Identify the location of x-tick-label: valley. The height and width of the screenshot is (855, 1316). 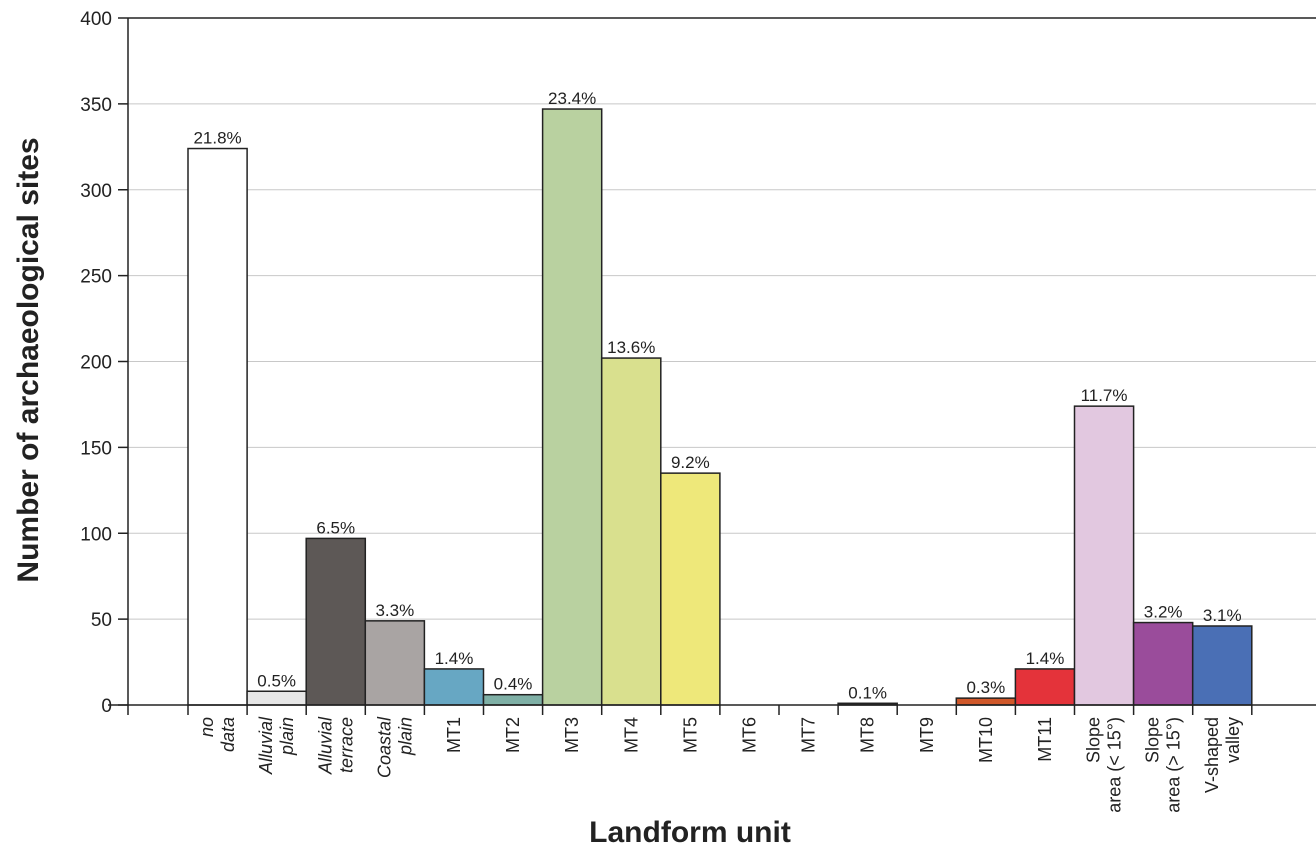
(1233, 740).